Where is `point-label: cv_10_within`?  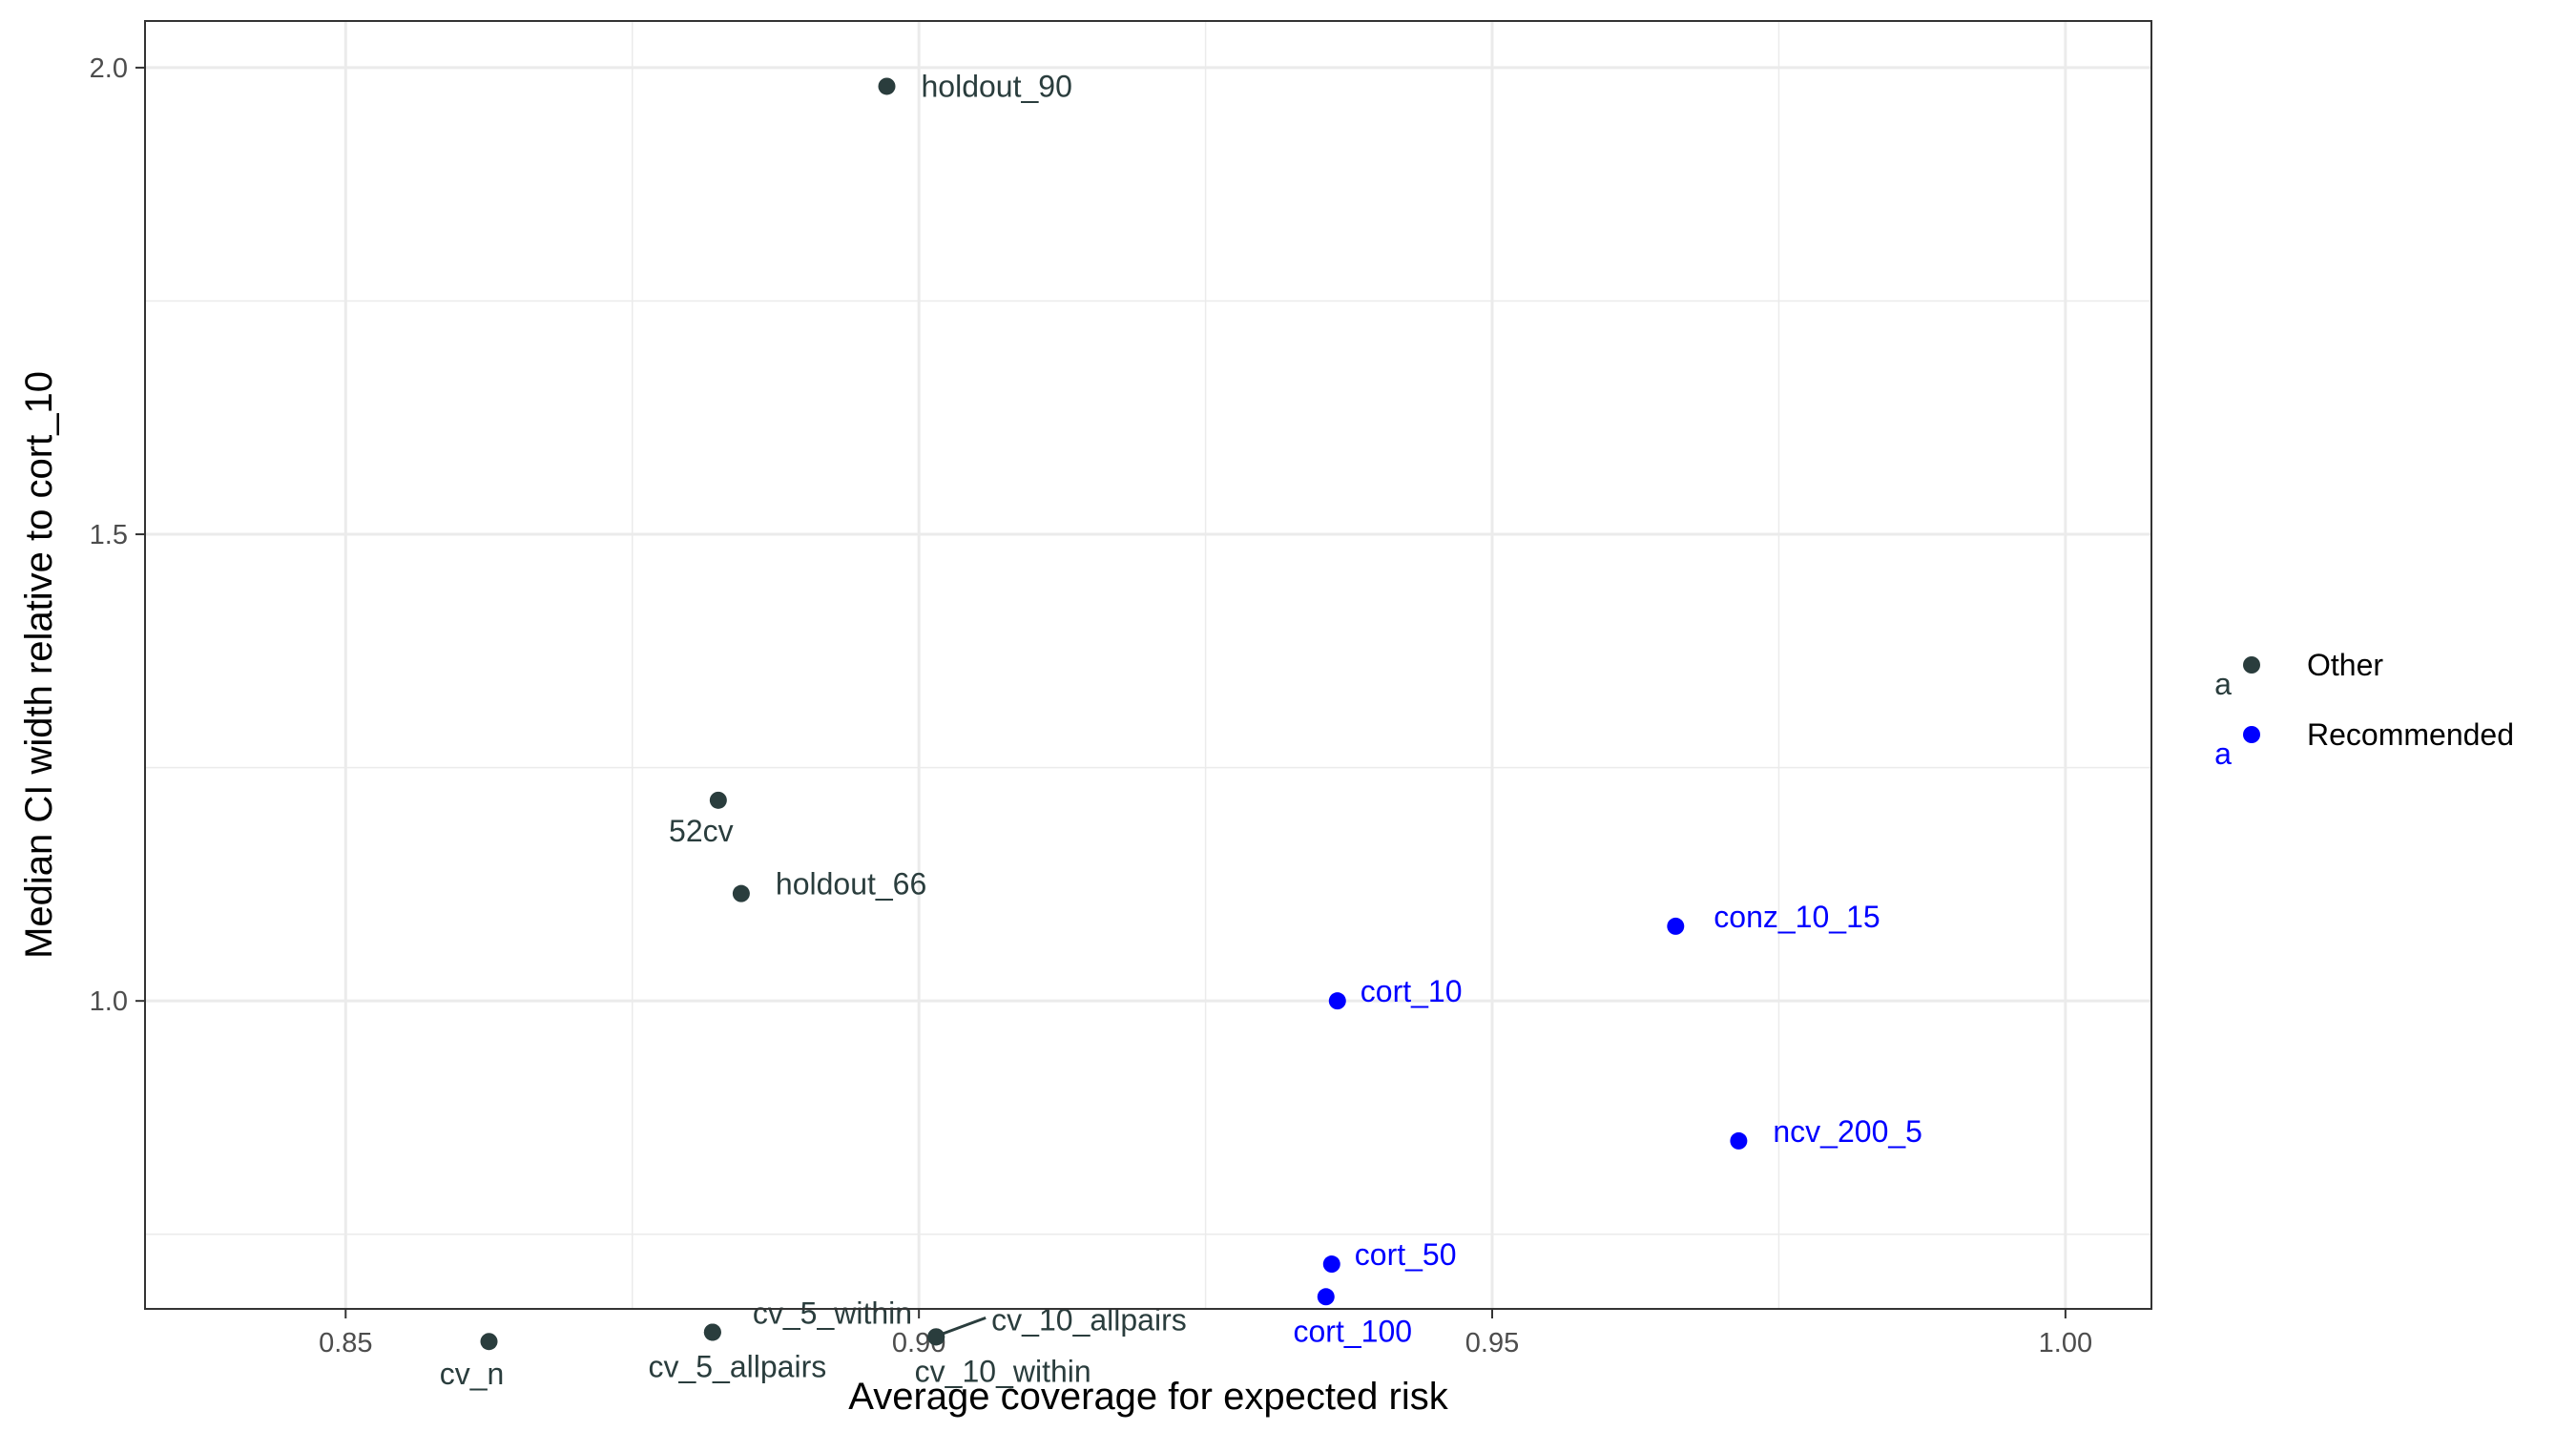 point-label: cv_10_within is located at coordinates (1003, 1371).